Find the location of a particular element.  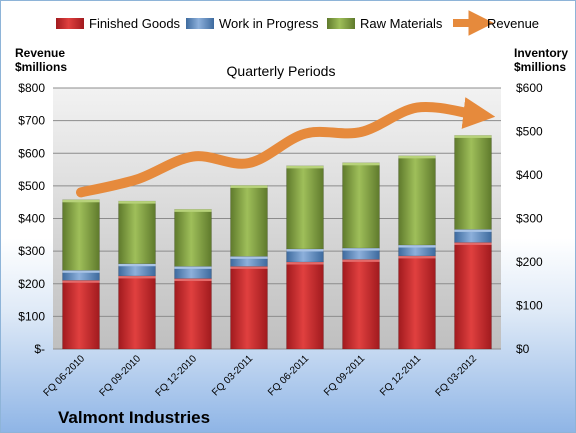

left-tick-label: $100 is located at coordinates (31, 316).